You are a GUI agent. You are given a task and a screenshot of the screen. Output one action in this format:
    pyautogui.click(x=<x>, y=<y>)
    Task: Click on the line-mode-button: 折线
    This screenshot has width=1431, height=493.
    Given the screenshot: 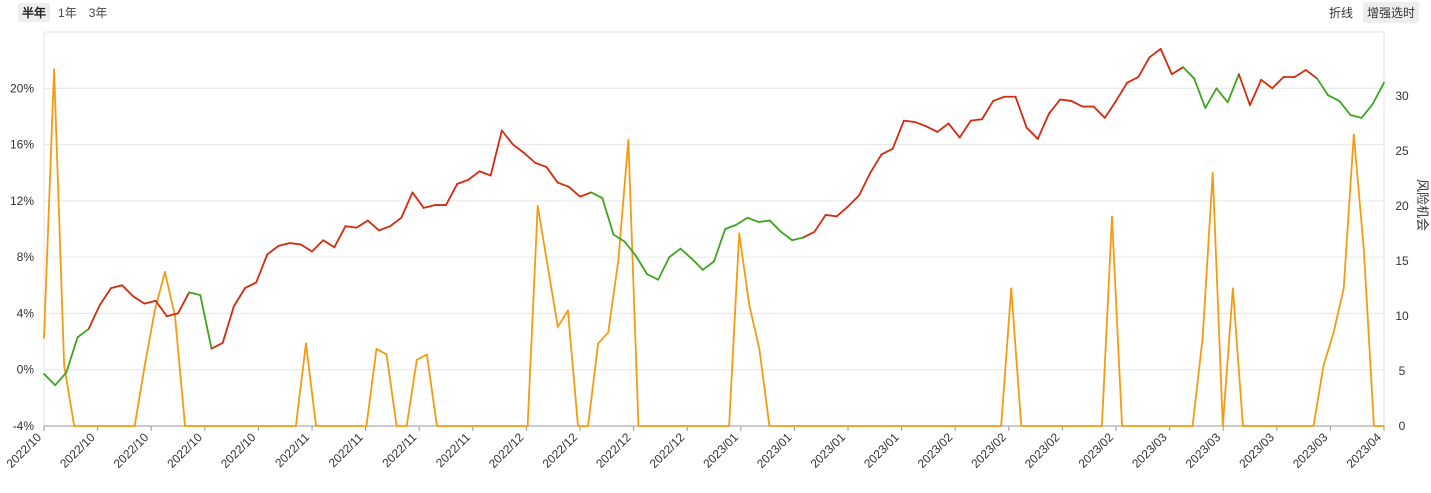 What is the action you would take?
    pyautogui.click(x=1340, y=13)
    